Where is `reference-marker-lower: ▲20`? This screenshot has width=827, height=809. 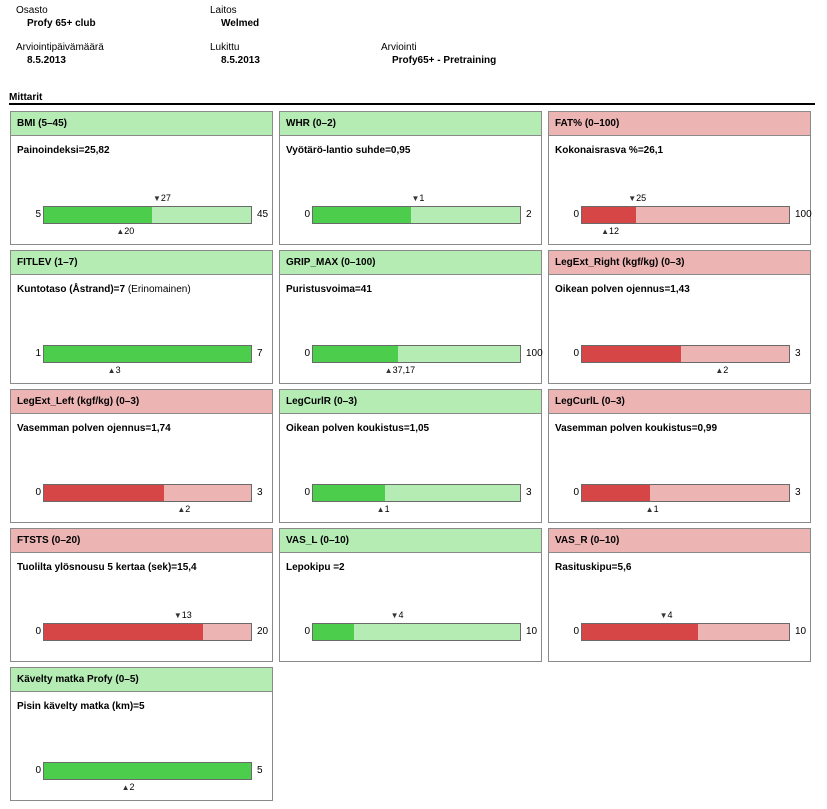 reference-marker-lower: ▲20 is located at coordinates (125, 231).